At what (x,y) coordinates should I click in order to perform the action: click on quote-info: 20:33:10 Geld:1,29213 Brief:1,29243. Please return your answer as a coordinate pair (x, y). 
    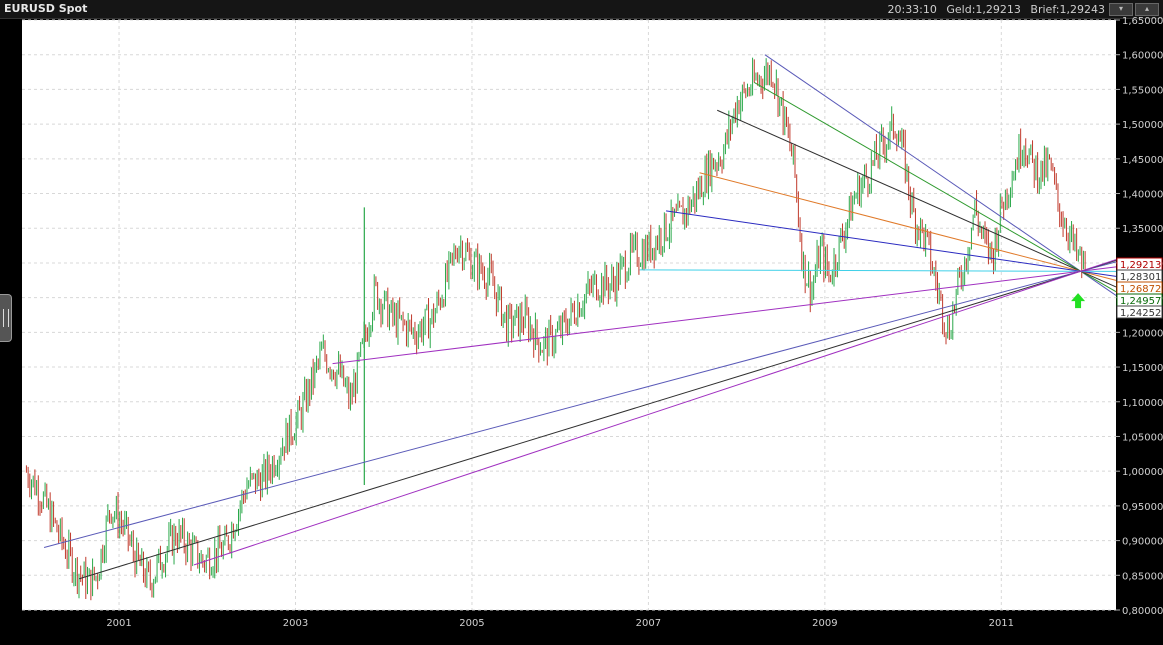
    Looking at the image, I should click on (993, 9).